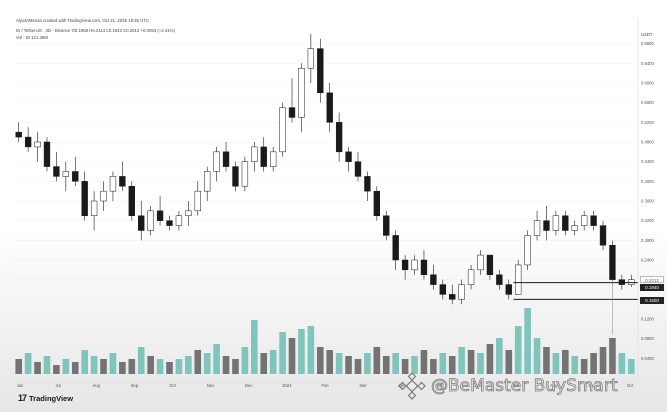 Image resolution: width=667 pixels, height=412 pixels. I want to click on watermark: @BeMaster BuySmart, so click(508, 386).